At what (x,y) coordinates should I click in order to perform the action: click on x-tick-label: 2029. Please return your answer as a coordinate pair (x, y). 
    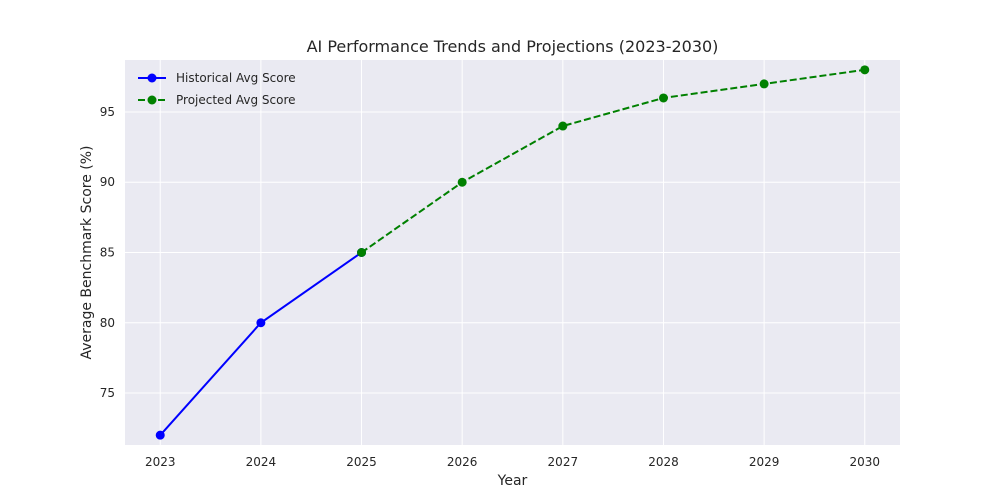
    Looking at the image, I should click on (764, 462).